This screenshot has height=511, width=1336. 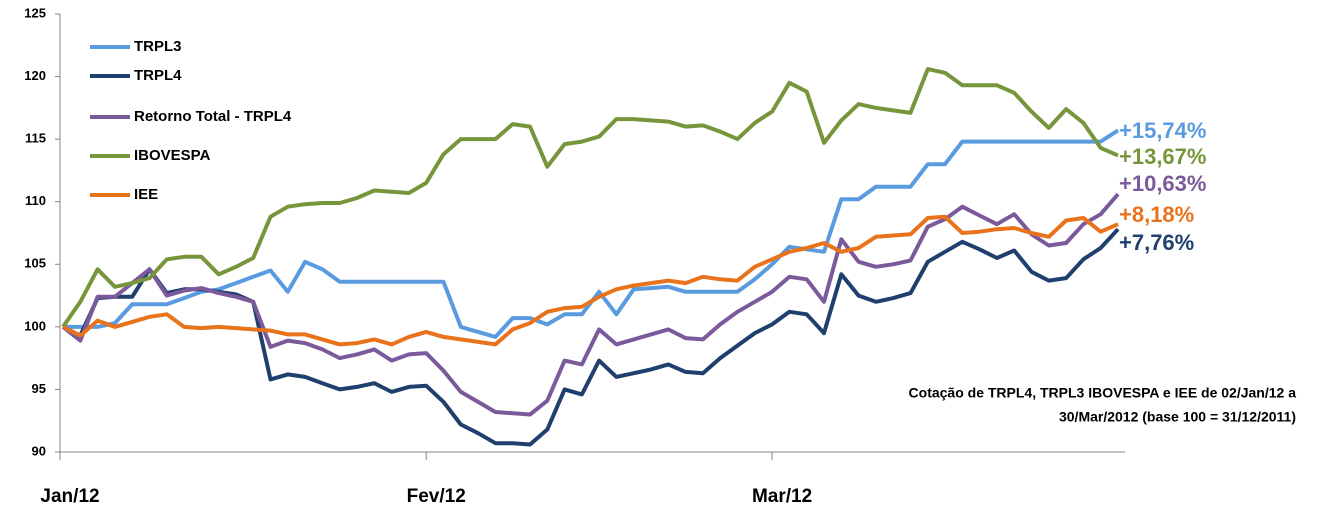 What do you see at coordinates (39, 388) in the screenshot?
I see `y-tick-label: 95` at bounding box center [39, 388].